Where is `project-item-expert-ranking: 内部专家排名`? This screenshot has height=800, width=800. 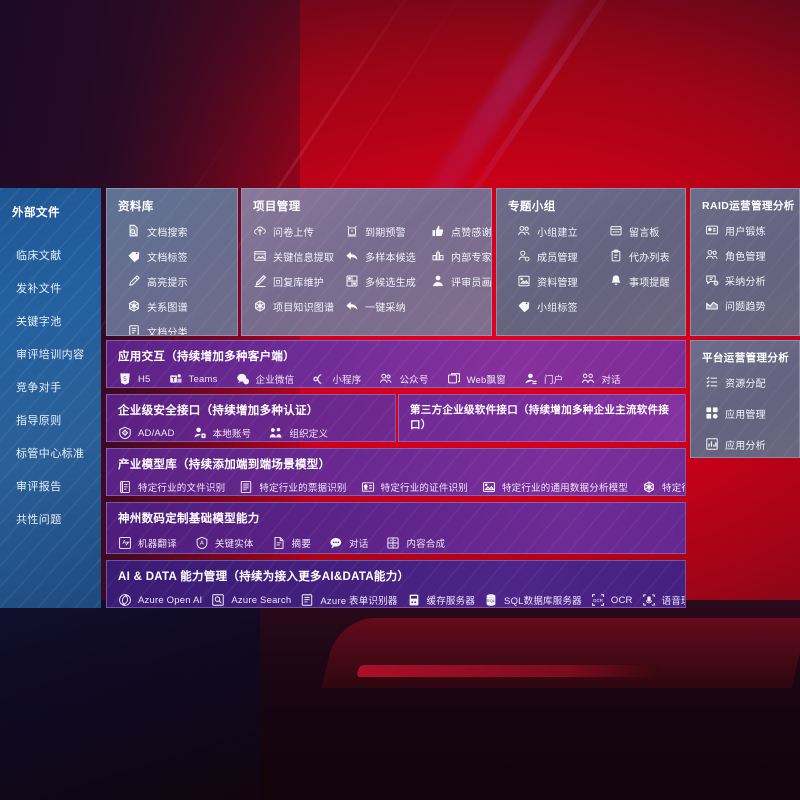
project-item-expert-ranking: 内部专家排名 is located at coordinates (461, 256).